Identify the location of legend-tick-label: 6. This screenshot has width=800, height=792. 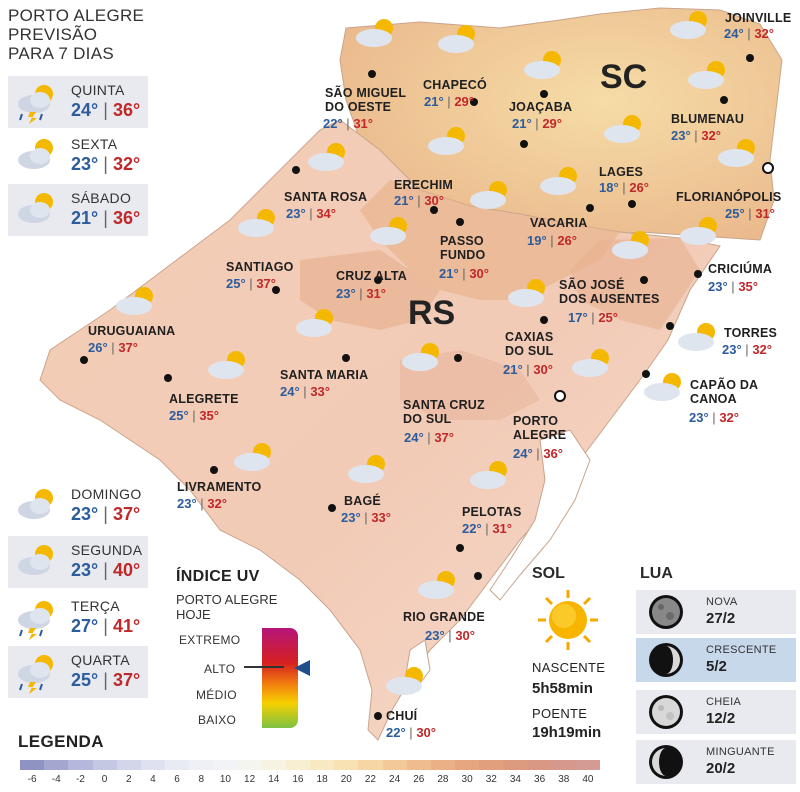
(177, 779).